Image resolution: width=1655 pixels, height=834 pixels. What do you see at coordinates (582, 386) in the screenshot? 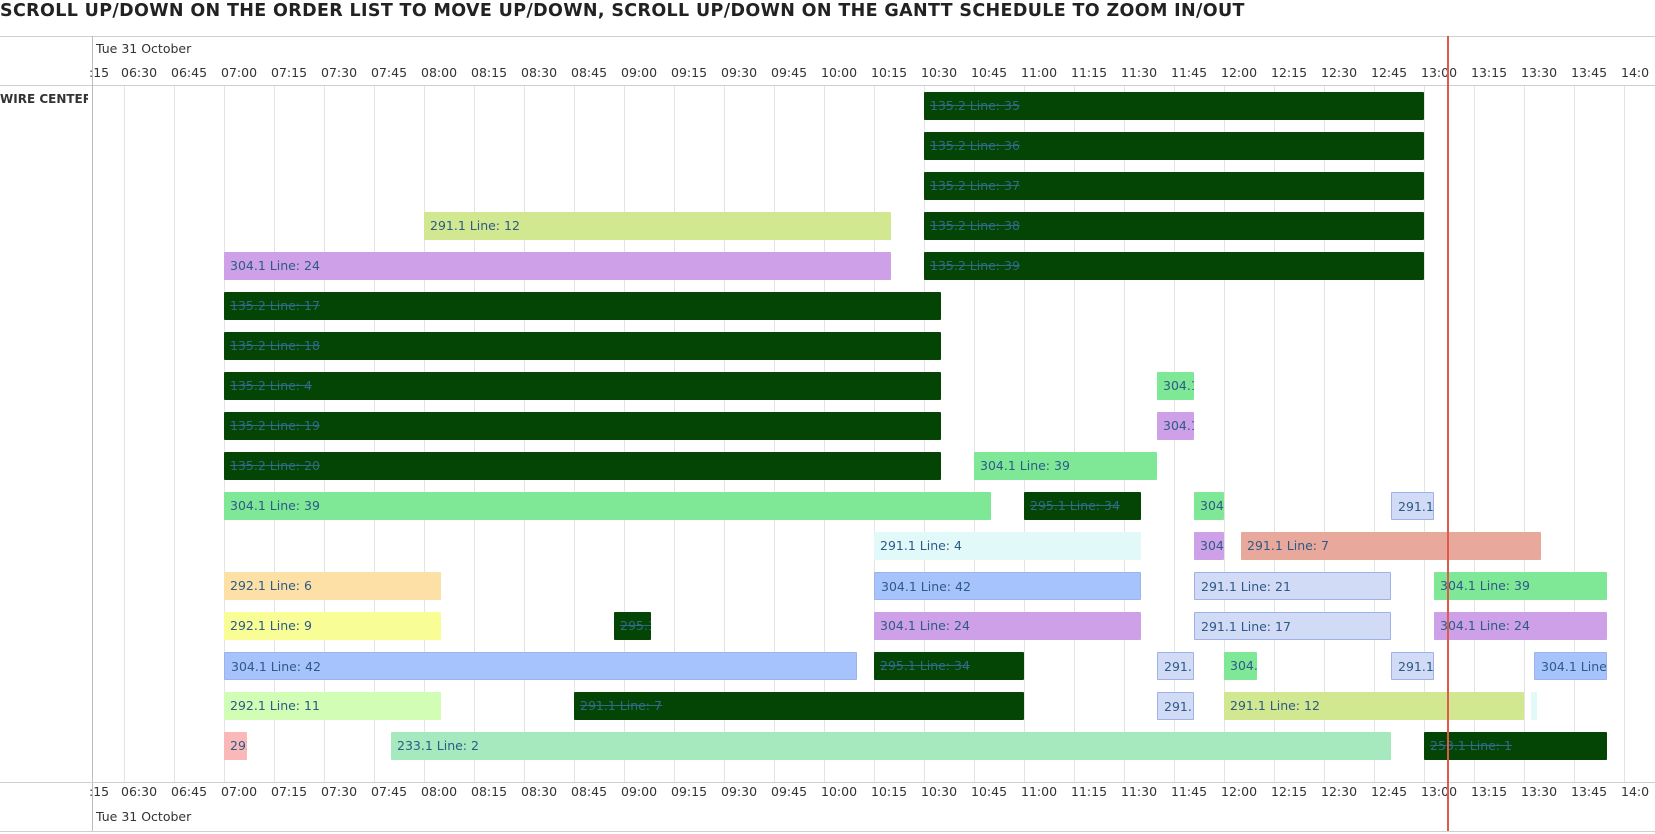
I see `gantt-bar: 135.2 Line: 4` at bounding box center [582, 386].